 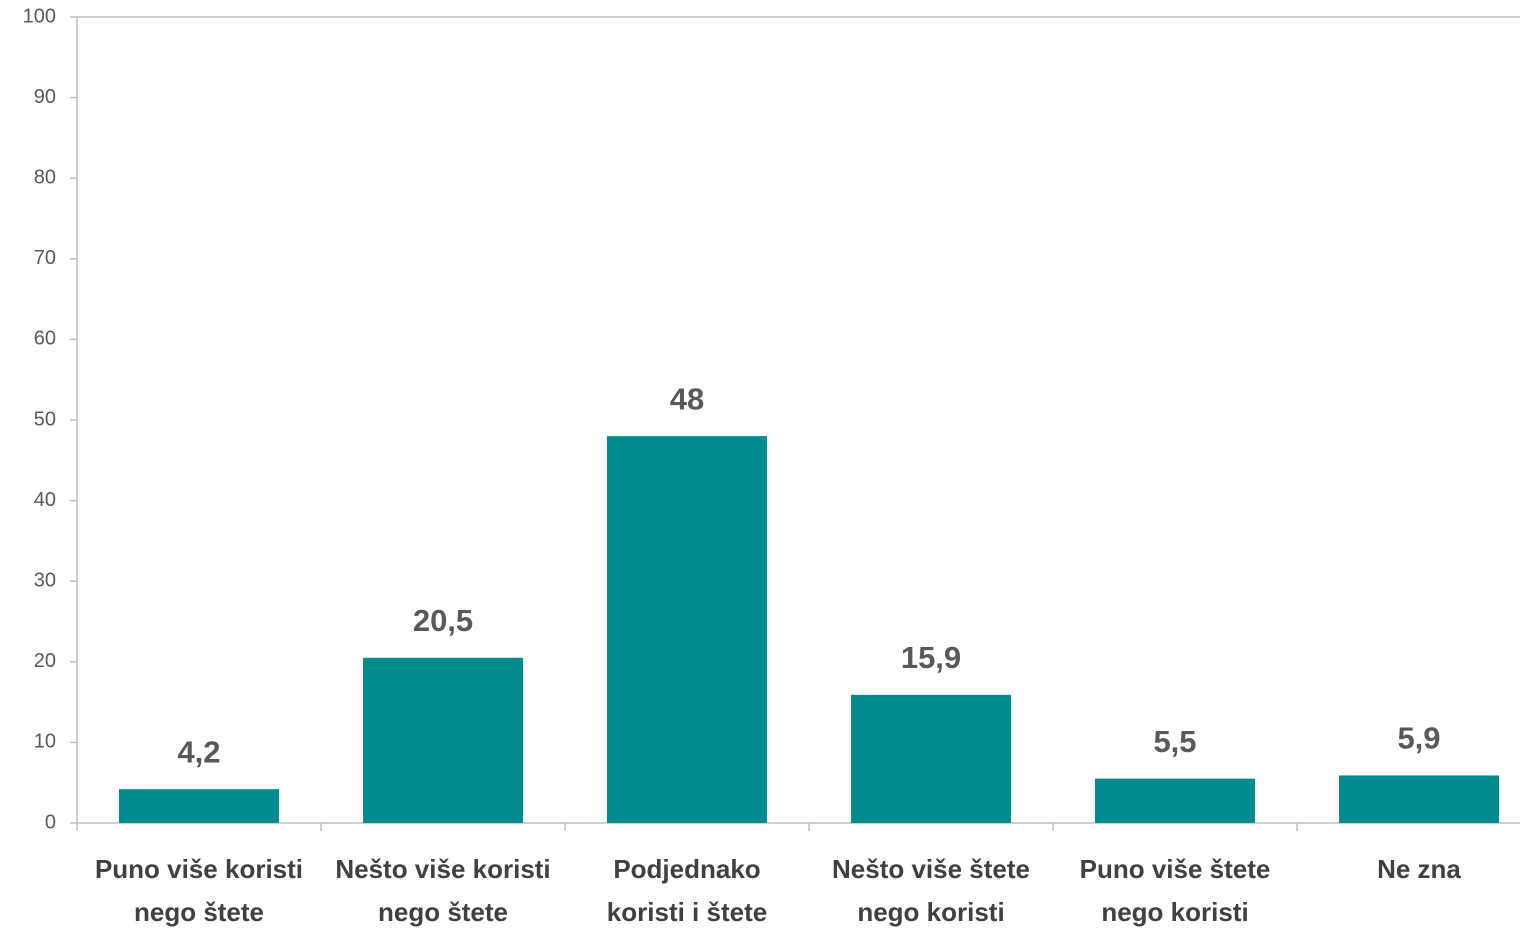 What do you see at coordinates (199, 869) in the screenshot?
I see `x-tick-label: Puno više koristi` at bounding box center [199, 869].